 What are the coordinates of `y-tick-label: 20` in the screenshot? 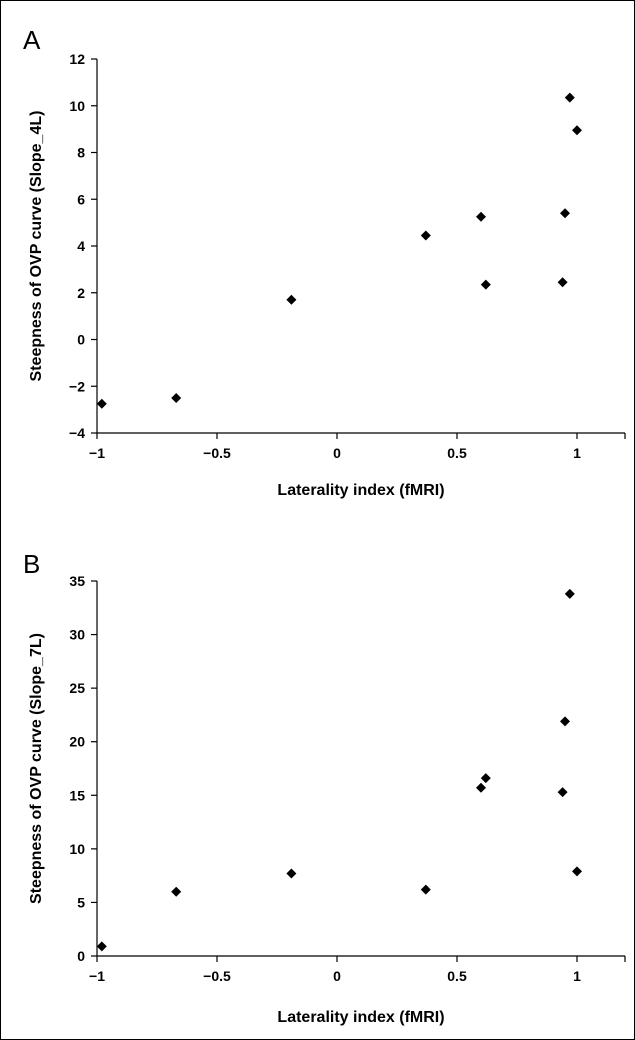 It's located at (77, 742).